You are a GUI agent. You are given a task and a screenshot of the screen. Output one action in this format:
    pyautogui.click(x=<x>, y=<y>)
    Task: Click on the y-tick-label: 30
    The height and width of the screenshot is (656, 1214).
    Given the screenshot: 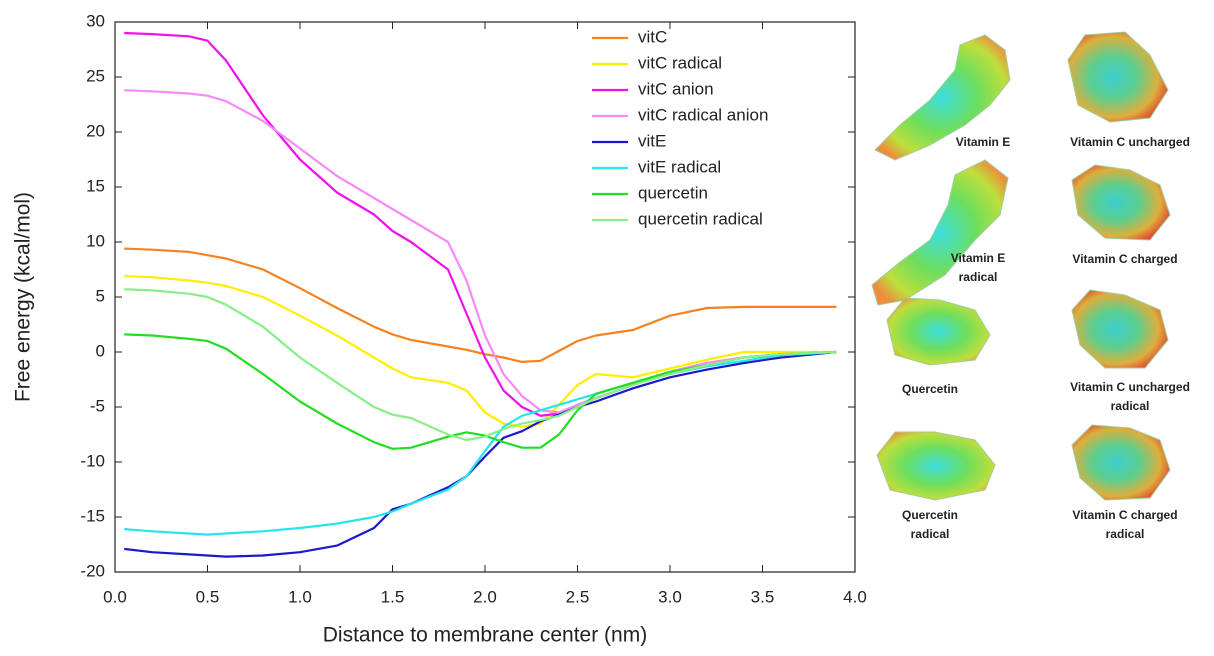 What is the action you would take?
    pyautogui.click(x=95, y=20)
    